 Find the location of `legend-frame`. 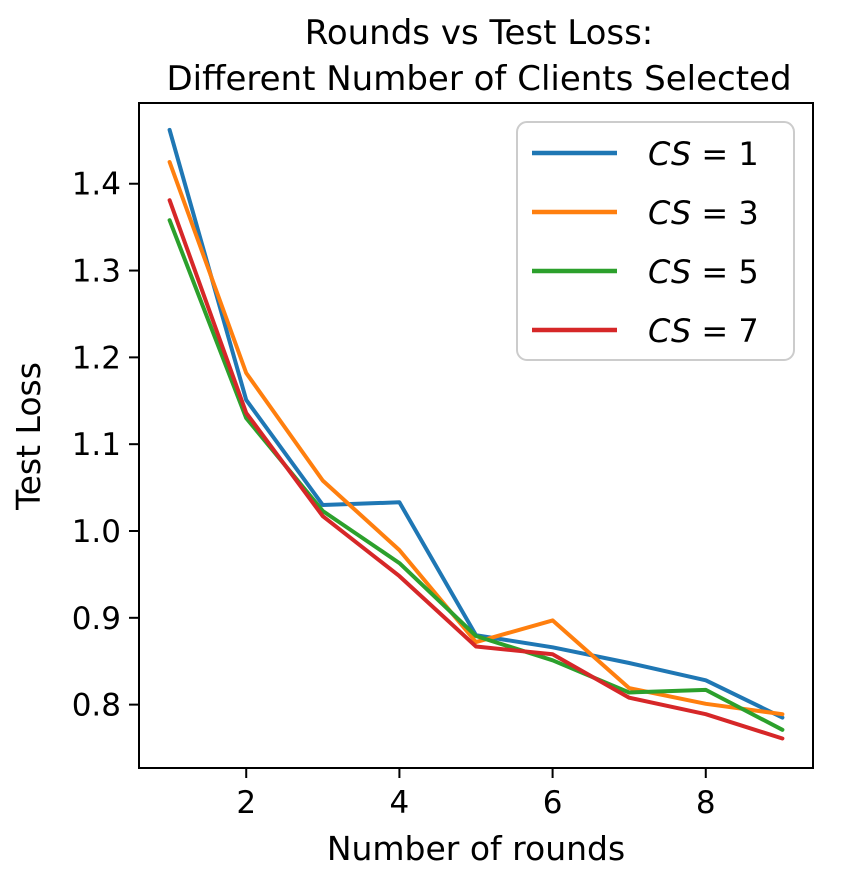

legend-frame is located at coordinates (655, 241).